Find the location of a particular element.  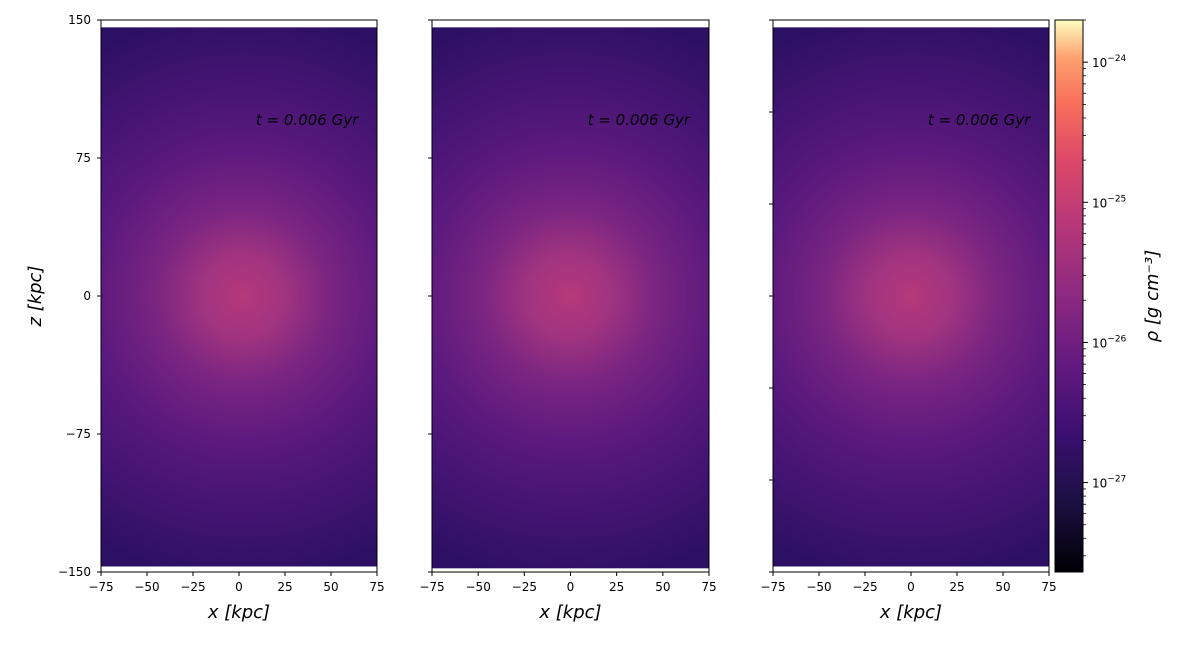

y-tick-label: 0 is located at coordinates (87, 296).